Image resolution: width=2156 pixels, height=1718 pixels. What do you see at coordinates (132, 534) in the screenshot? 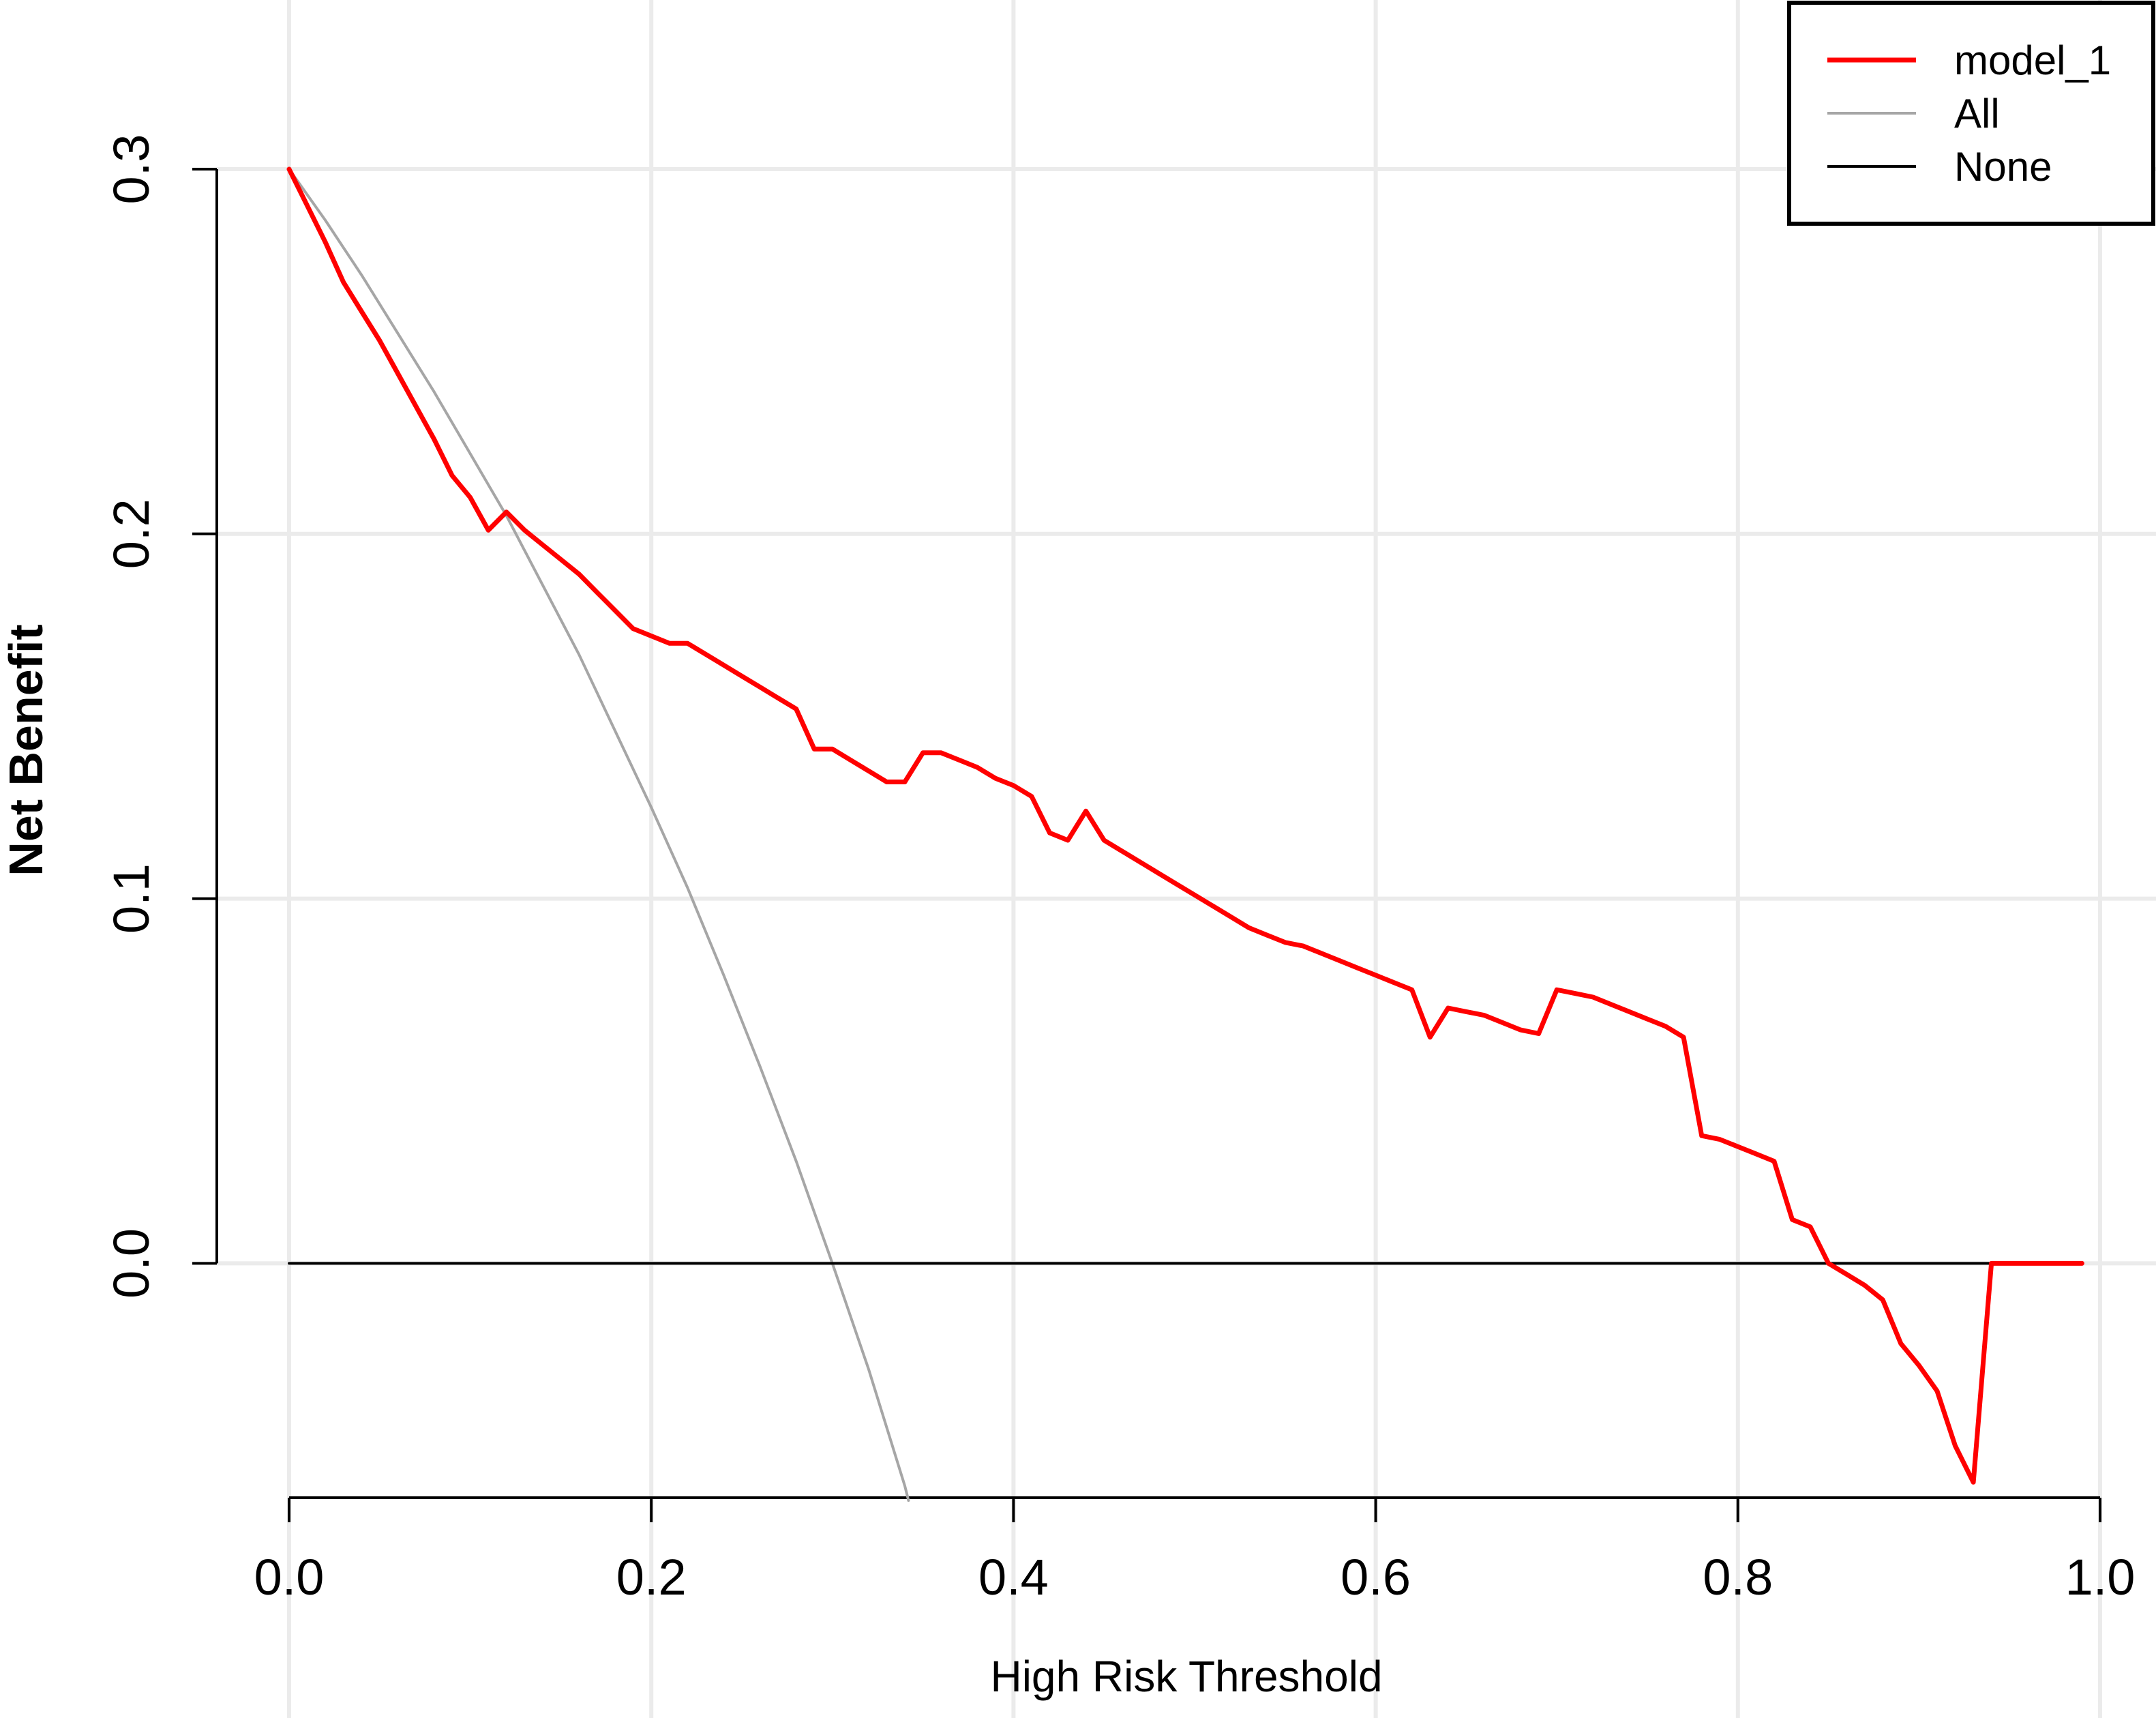
I see `y-tick-label-2: 0.2` at bounding box center [132, 534].